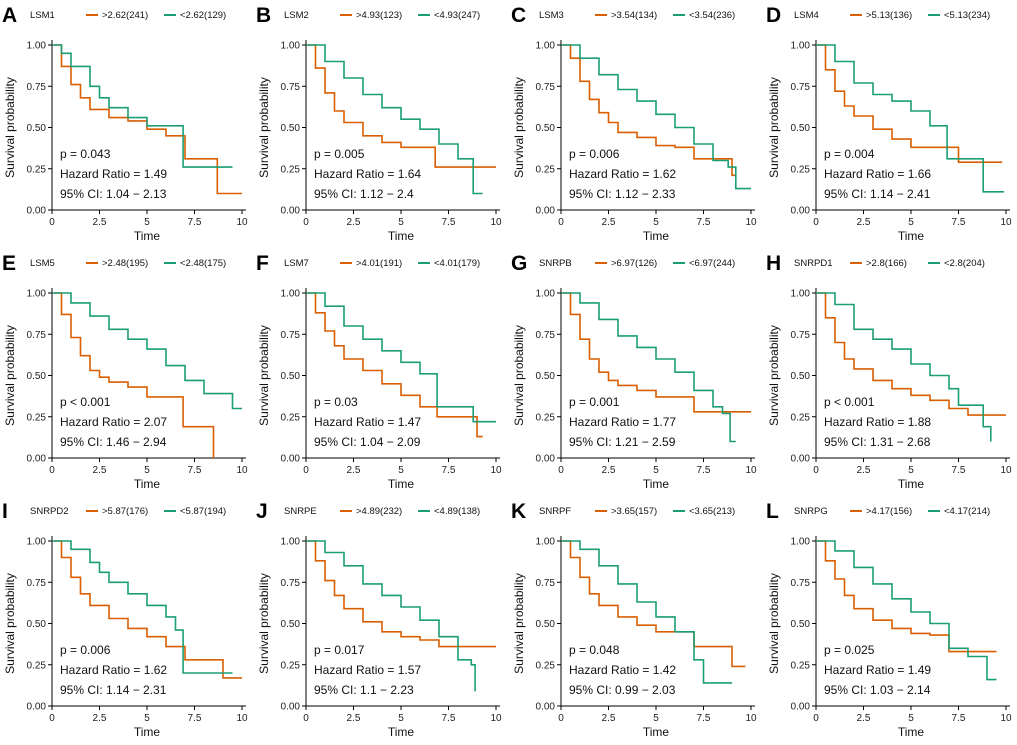 The image size is (1017, 745). I want to click on panel-letter: L, so click(772, 511).